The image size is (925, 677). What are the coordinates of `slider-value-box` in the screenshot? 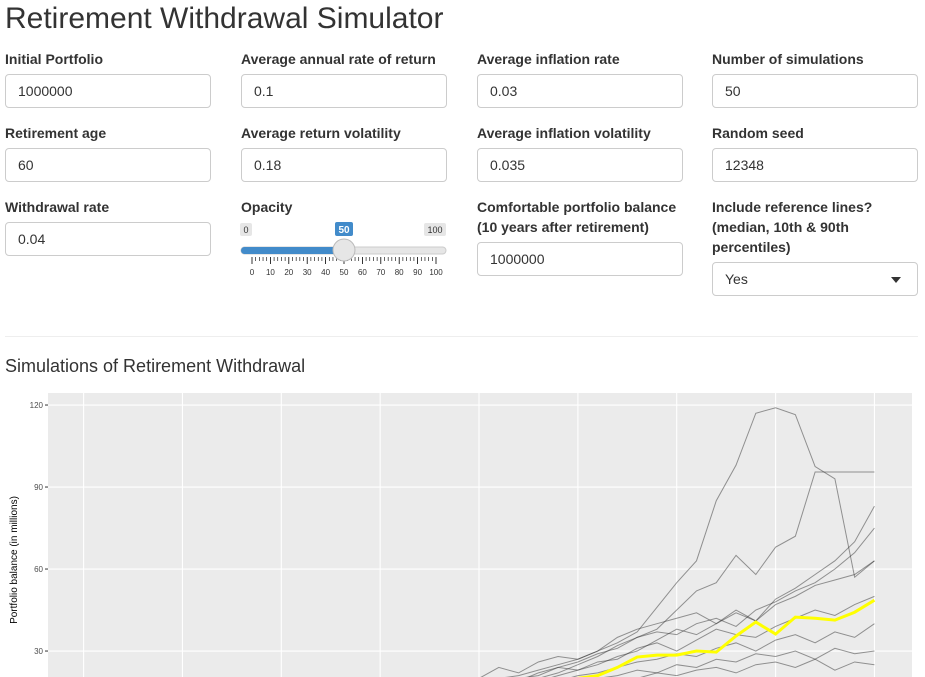 It's located at (344, 229).